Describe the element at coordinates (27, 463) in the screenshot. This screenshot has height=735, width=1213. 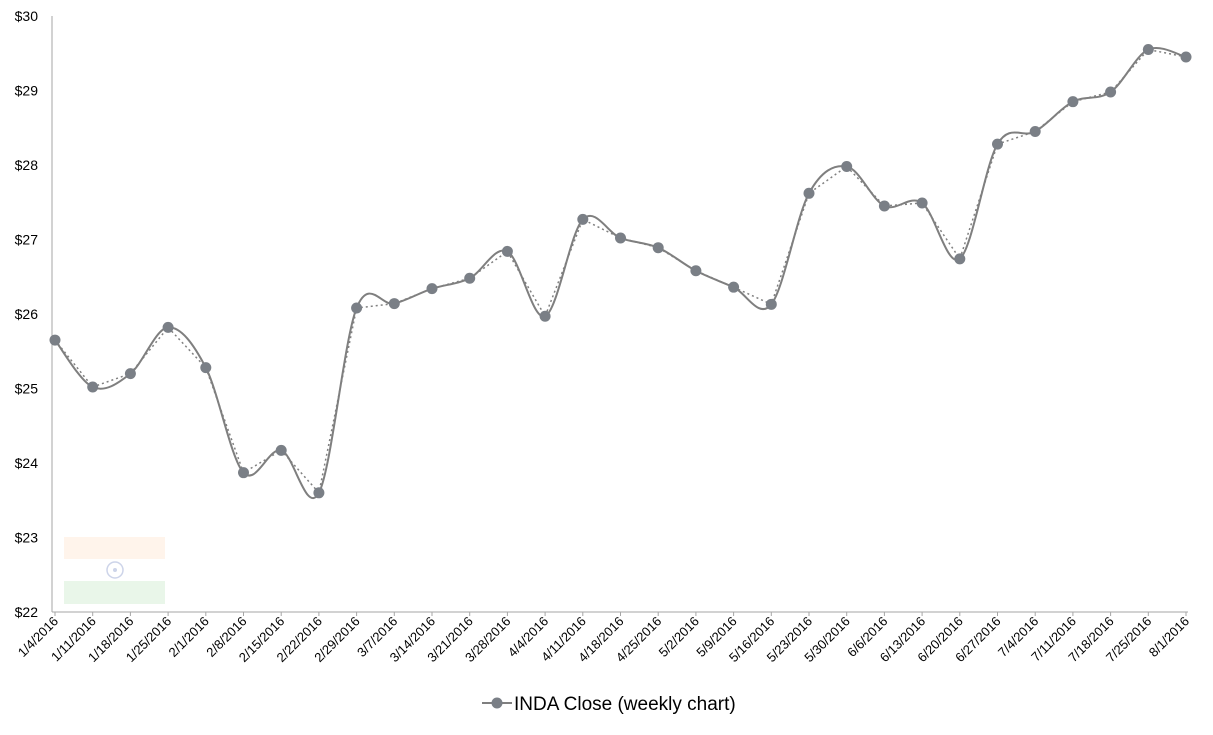
I see `y-tick-label: $24` at that location.